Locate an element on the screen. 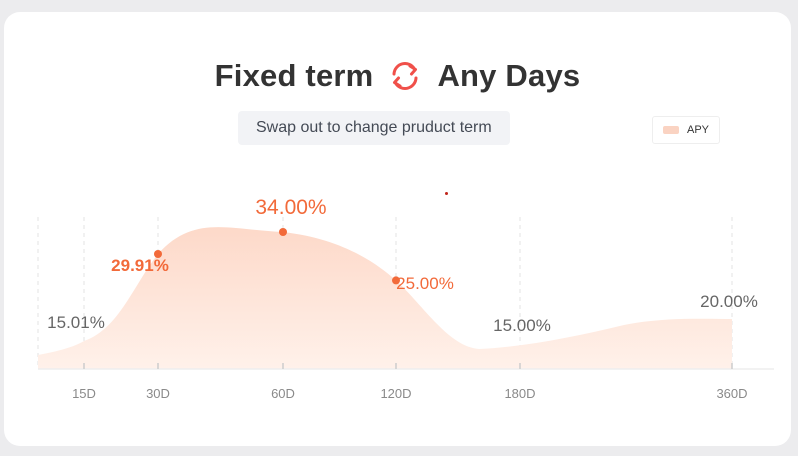  legend-label: APY is located at coordinates (698, 130).